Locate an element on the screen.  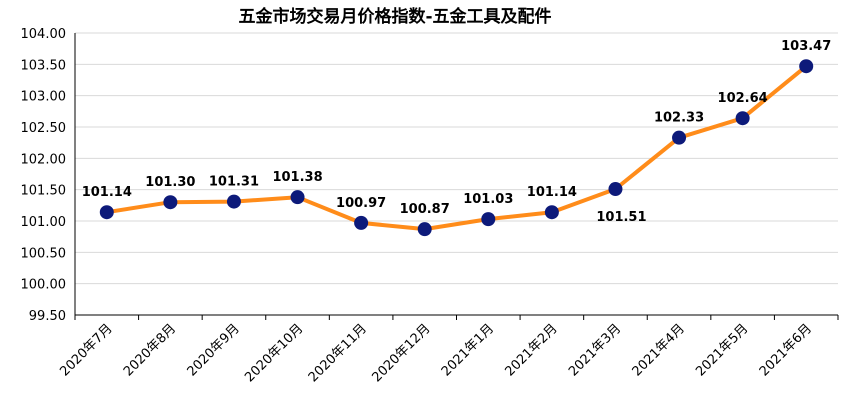
y-tick-label: 102.50 is located at coordinates (44, 128).